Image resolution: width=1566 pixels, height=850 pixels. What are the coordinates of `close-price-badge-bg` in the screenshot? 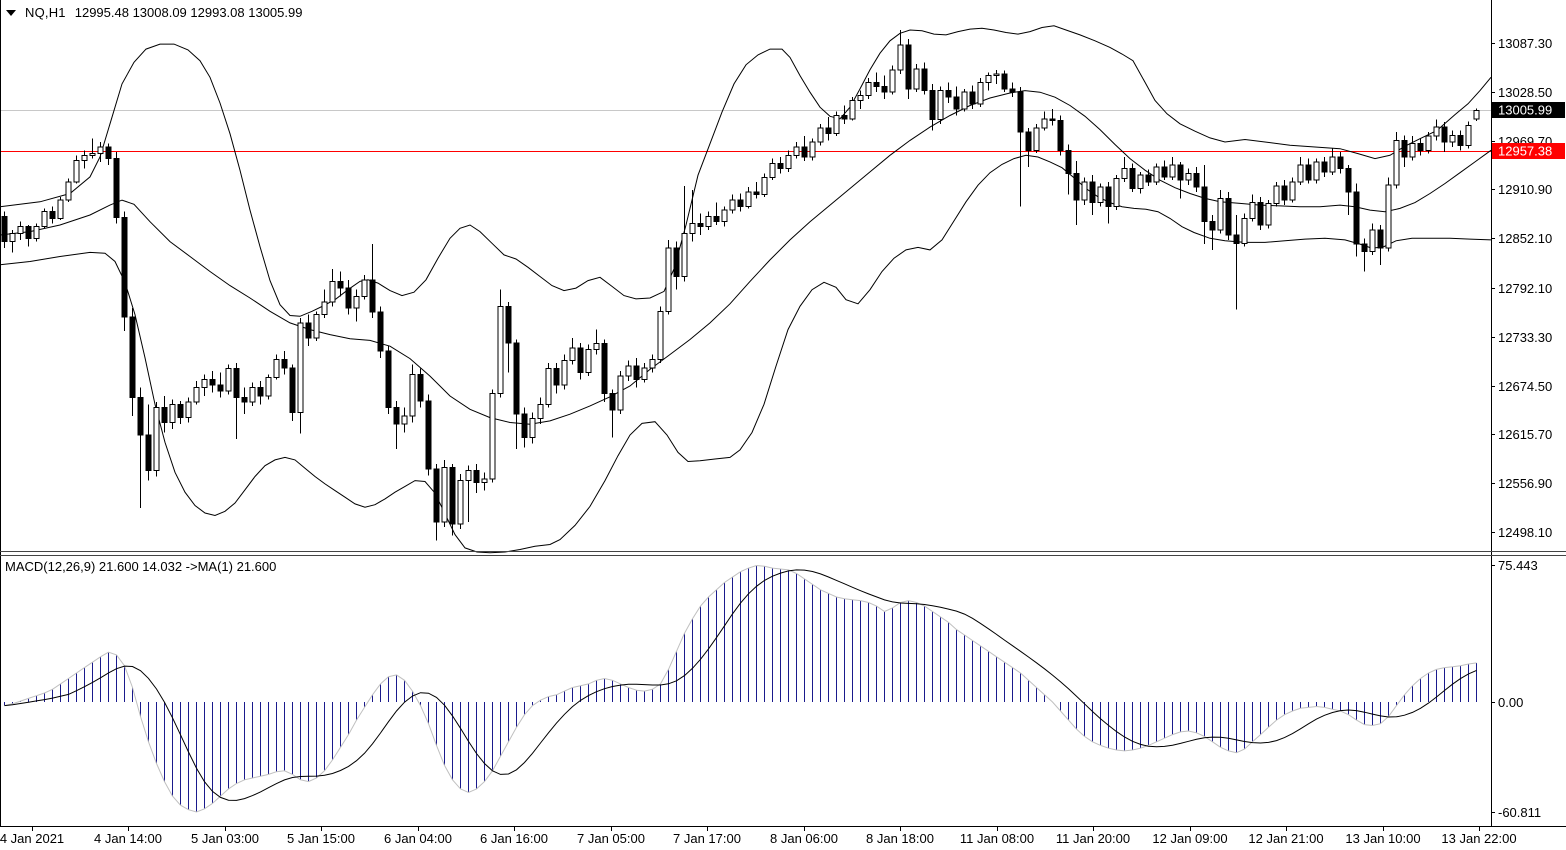 It's located at (1528, 110).